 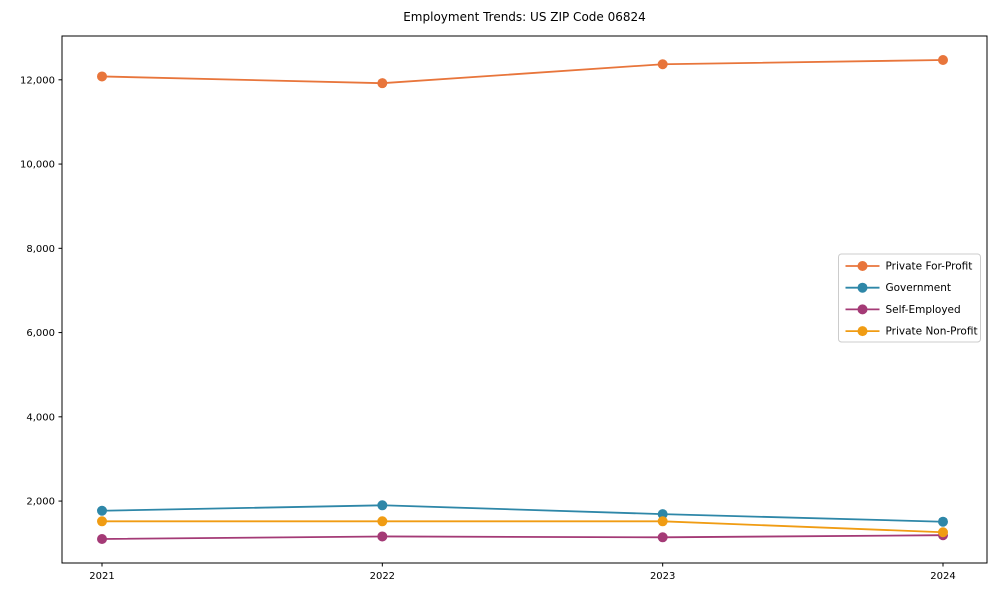 I want to click on legend-label: Self-Employed, so click(x=923, y=310).